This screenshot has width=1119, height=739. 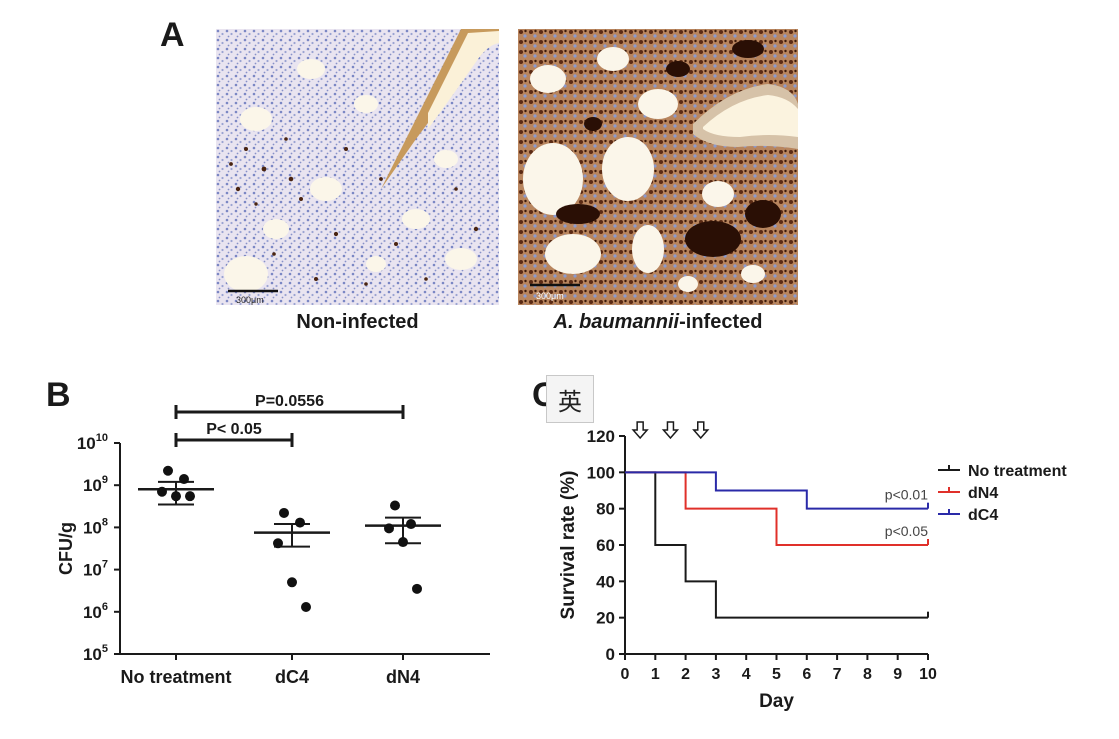 I want to click on y-tick-label: 120, so click(x=601, y=436).